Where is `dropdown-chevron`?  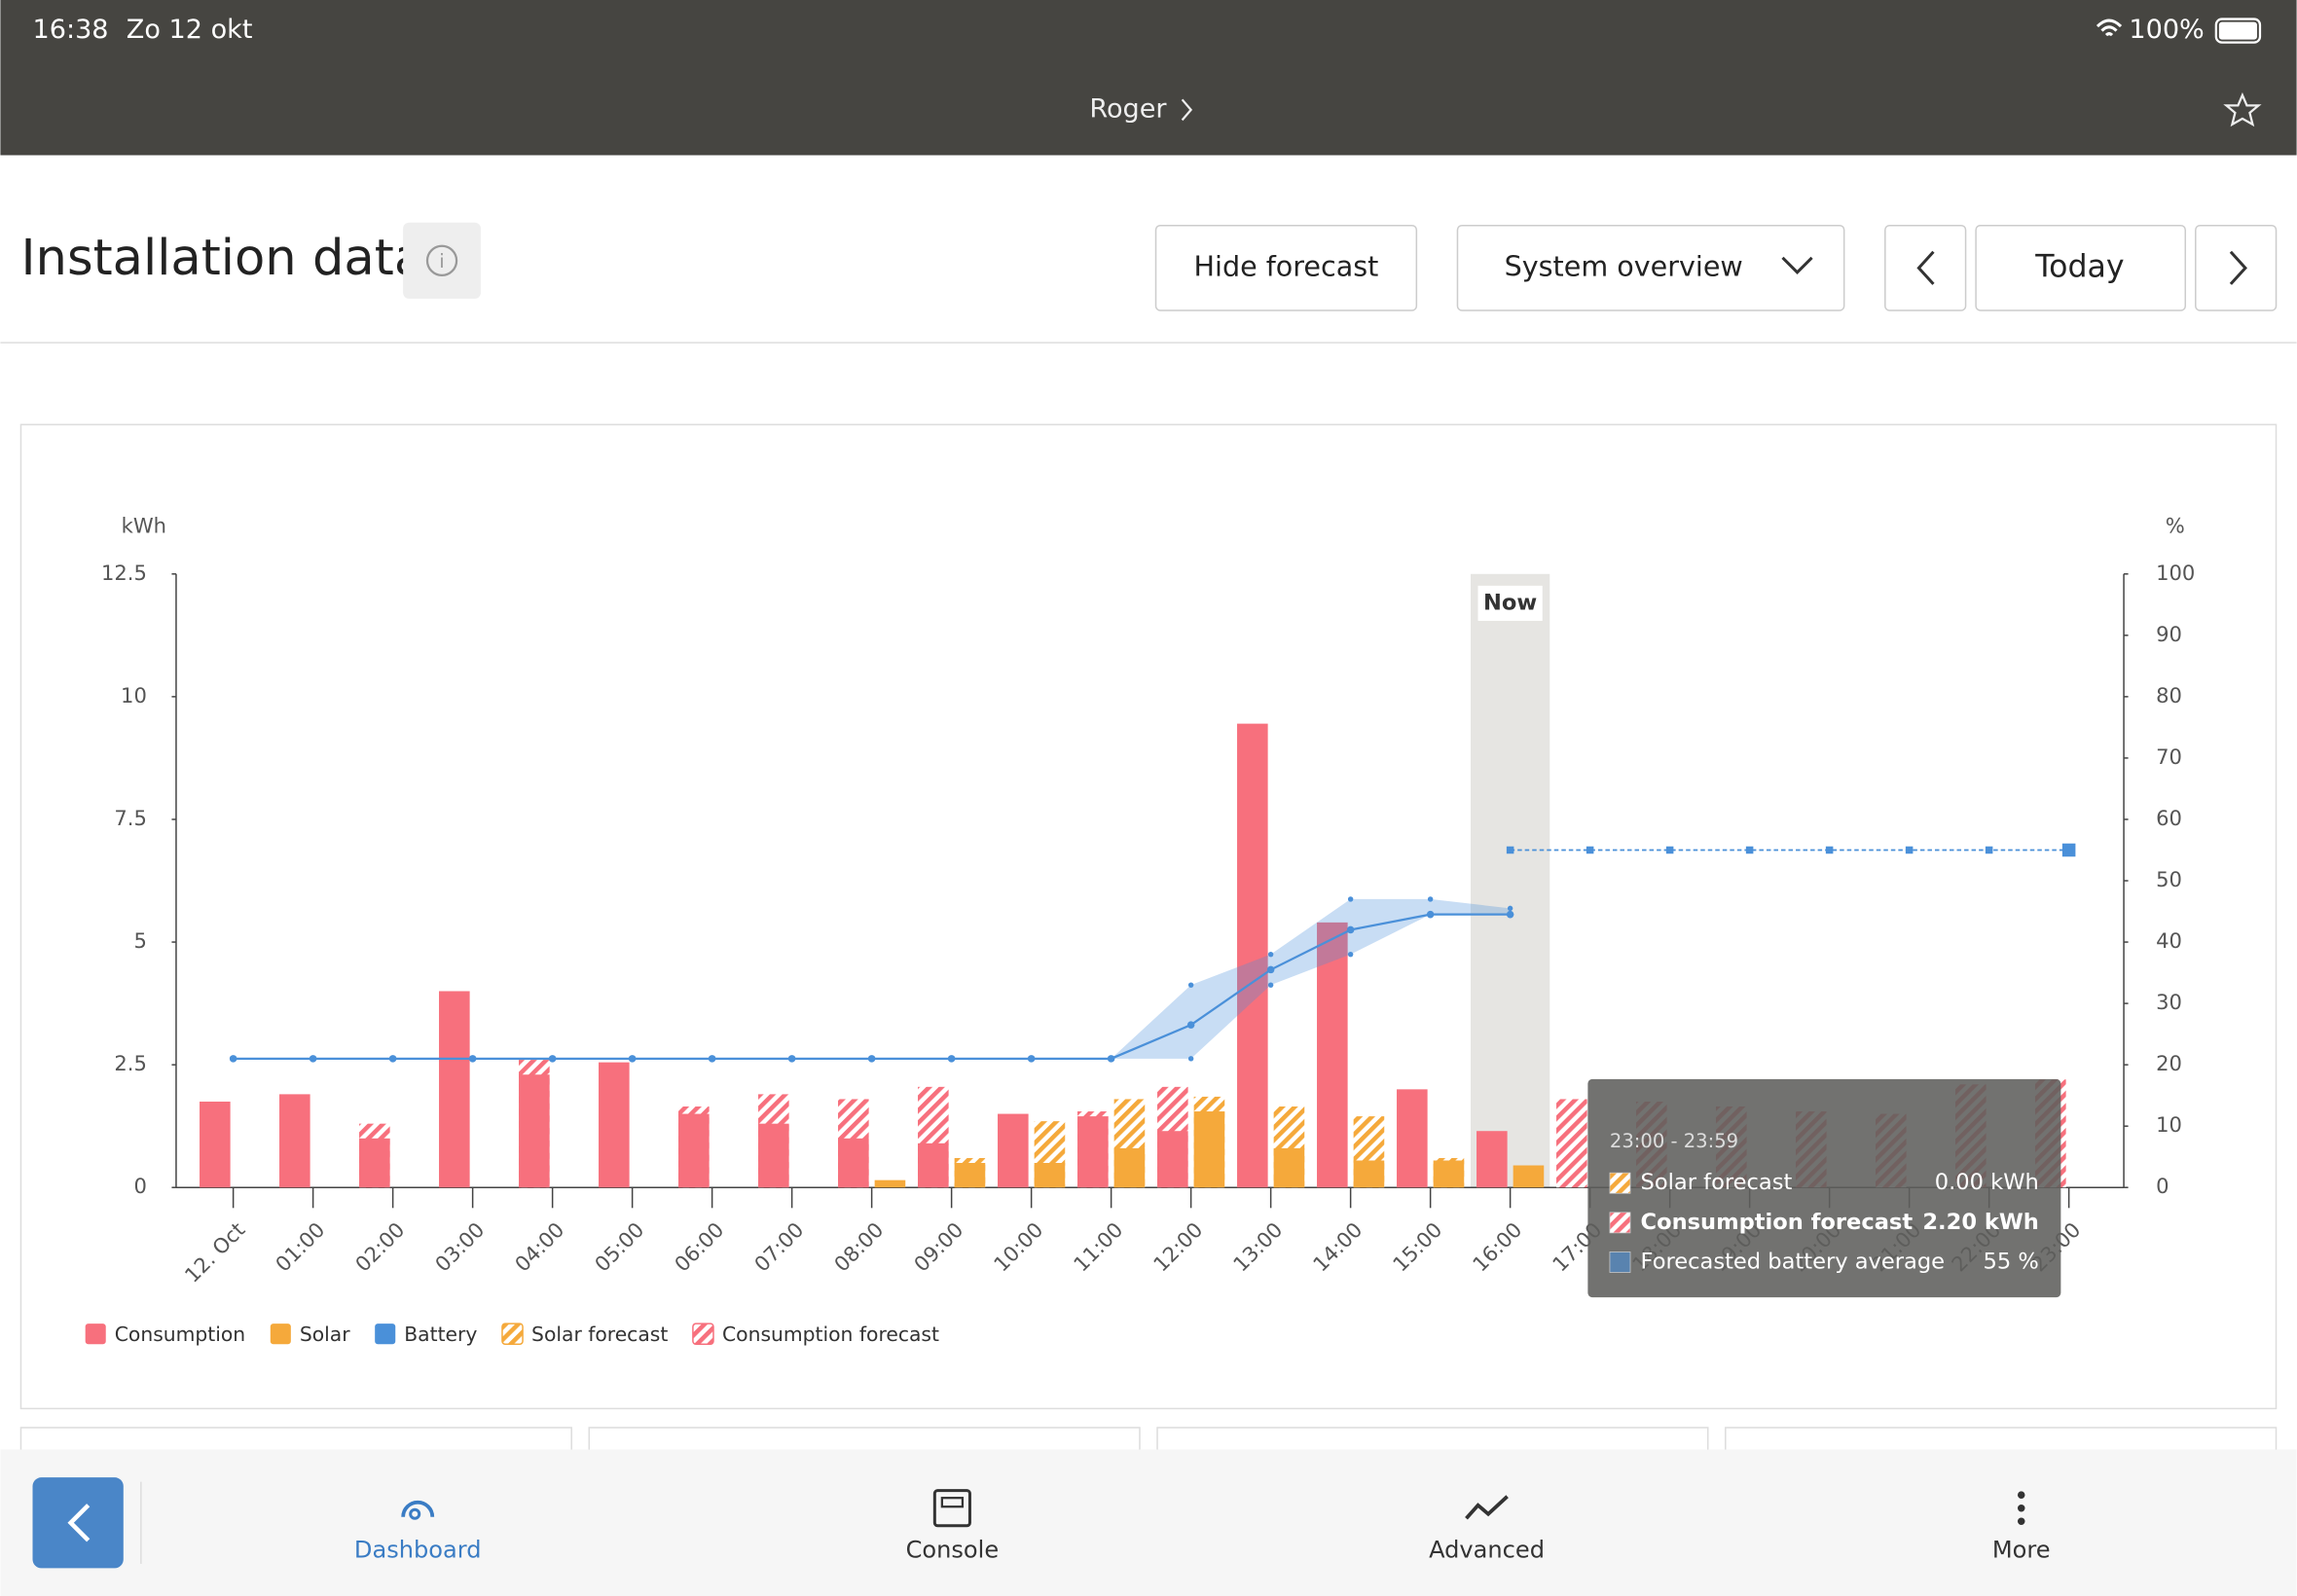
dropdown-chevron is located at coordinates (1797, 265).